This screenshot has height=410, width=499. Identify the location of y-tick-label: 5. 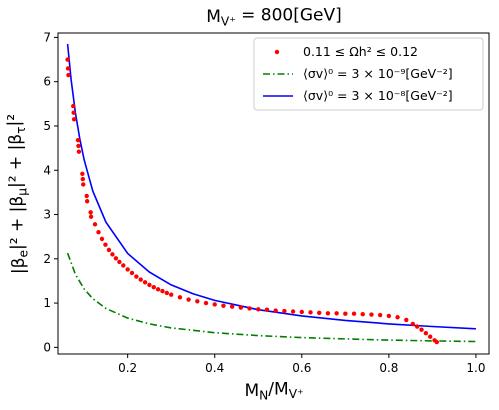
(47, 126).